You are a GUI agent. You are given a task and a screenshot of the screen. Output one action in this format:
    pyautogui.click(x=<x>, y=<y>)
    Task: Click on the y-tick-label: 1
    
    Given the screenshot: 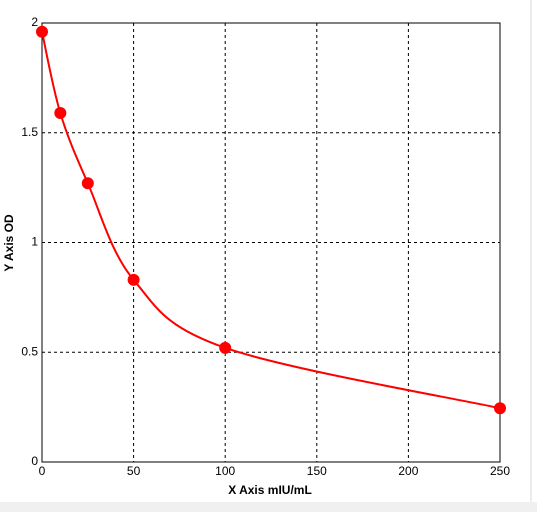 What is the action you would take?
    pyautogui.click(x=34, y=242)
    